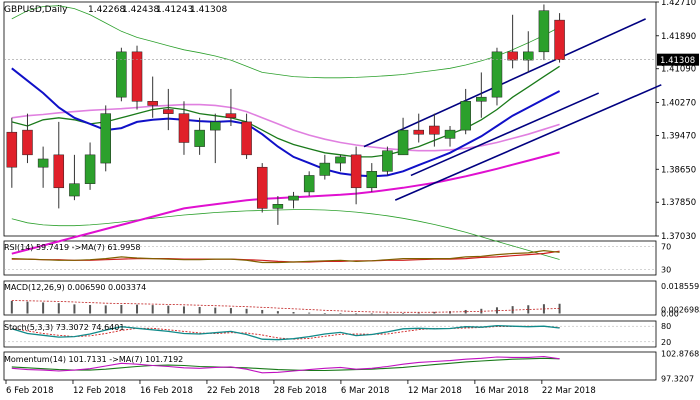  I want to click on time-tick-label: 6 Feb 2018, so click(30, 391).